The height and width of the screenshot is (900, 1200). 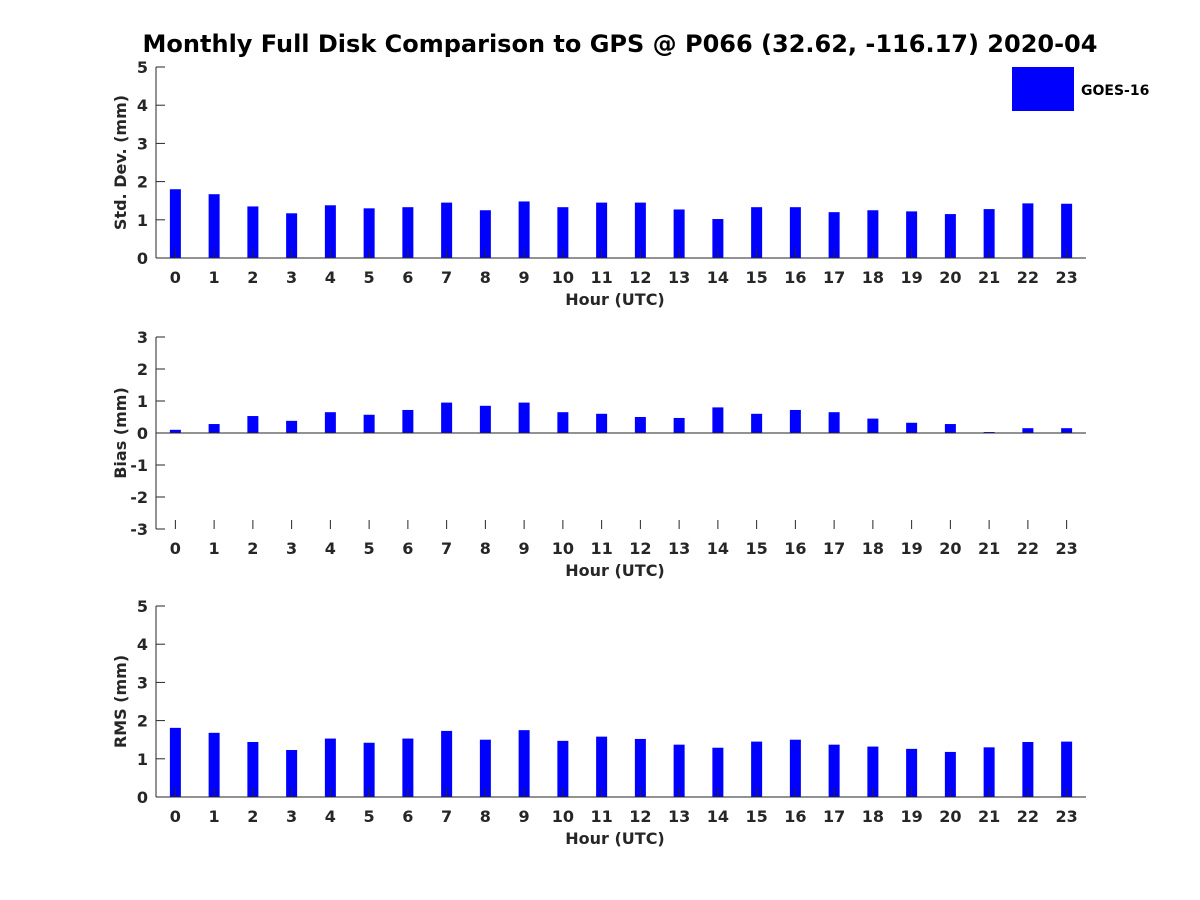 What do you see at coordinates (563, 277) in the screenshot?
I see `x-tick-label: 10` at bounding box center [563, 277].